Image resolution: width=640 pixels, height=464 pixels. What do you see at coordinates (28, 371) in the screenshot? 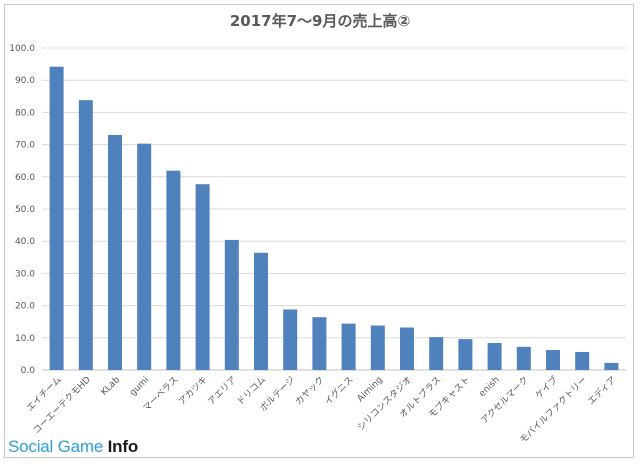
I see `y-tick-label: 0.0` at bounding box center [28, 371].